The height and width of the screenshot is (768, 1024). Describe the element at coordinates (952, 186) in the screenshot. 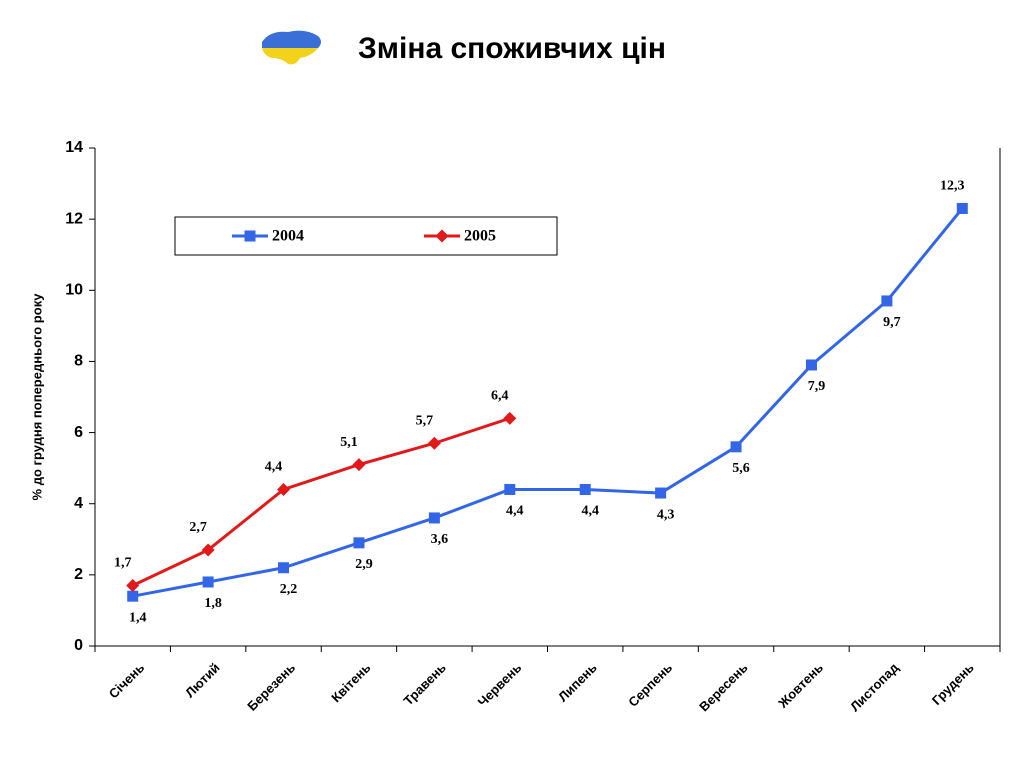

I see `data-label: 12,3` at that location.